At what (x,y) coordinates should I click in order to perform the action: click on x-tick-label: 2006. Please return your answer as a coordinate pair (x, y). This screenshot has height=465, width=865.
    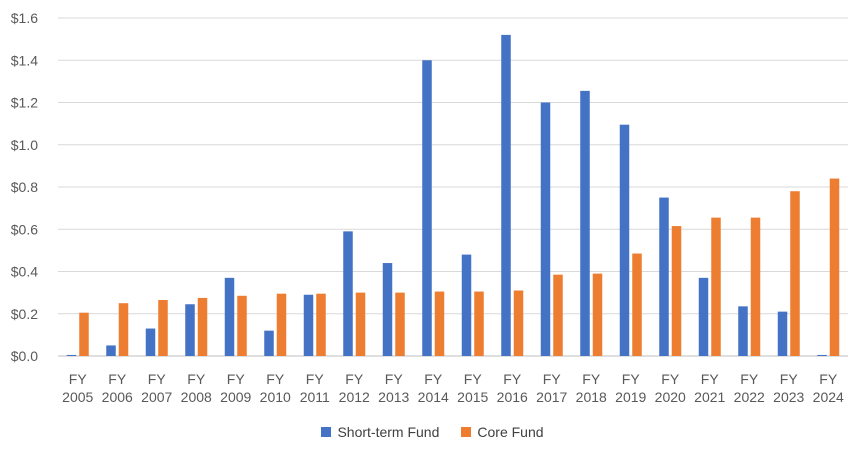
    Looking at the image, I should click on (117, 397).